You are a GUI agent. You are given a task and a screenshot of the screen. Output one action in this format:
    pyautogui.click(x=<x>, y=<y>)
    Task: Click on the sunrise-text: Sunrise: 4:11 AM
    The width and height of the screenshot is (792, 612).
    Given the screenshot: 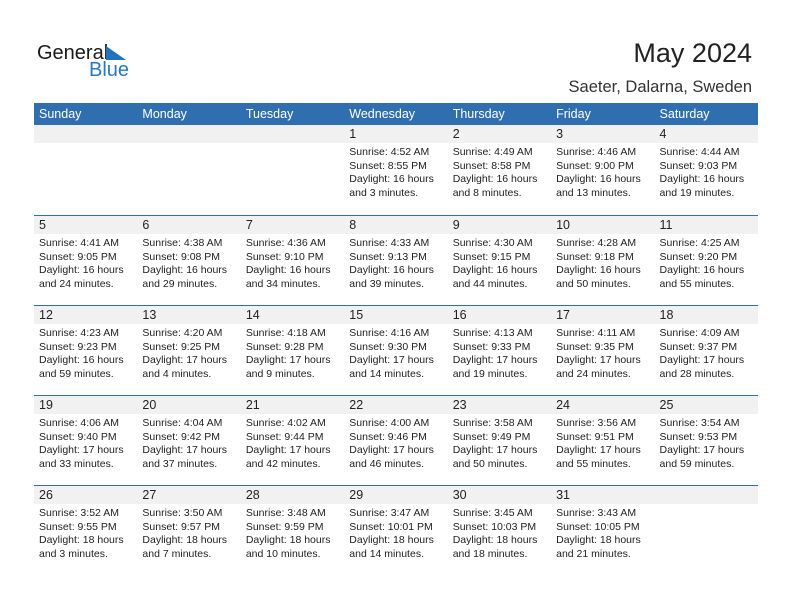 What is the action you would take?
    pyautogui.click(x=596, y=333)
    